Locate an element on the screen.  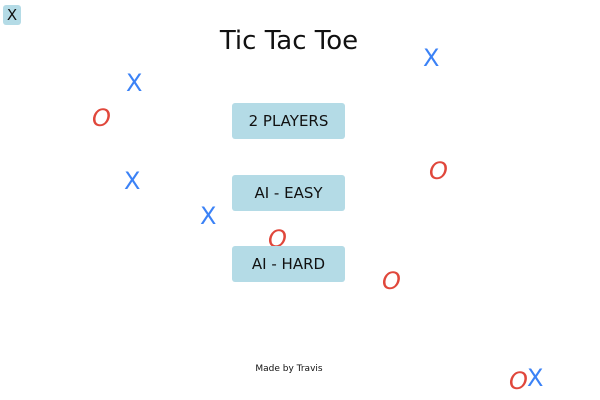
ai-easy-button: AI - EASY is located at coordinates (288, 193).